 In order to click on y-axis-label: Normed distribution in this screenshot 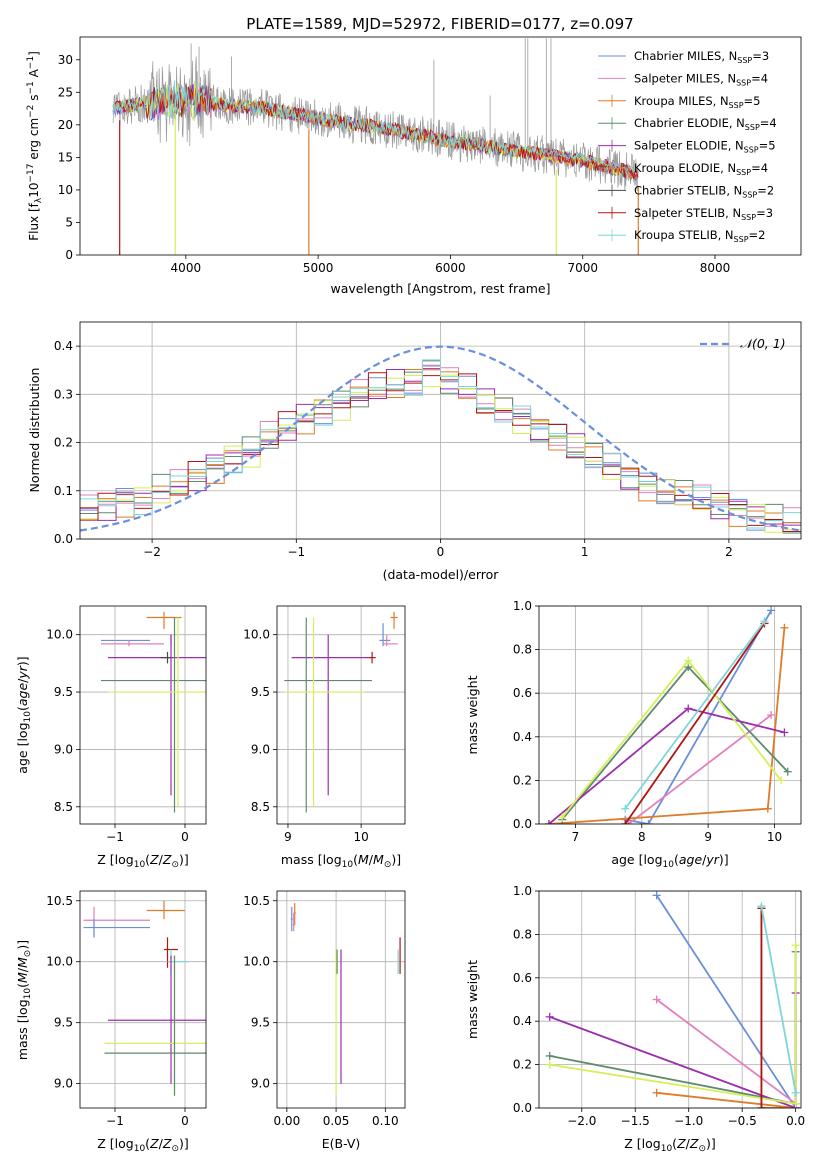, I will do `click(34, 430)`.